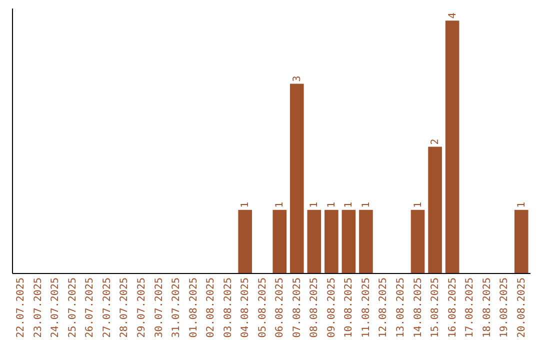 This screenshot has width=540, height=340. I want to click on x-tick-label: 04.08.2025, so click(246, 308).